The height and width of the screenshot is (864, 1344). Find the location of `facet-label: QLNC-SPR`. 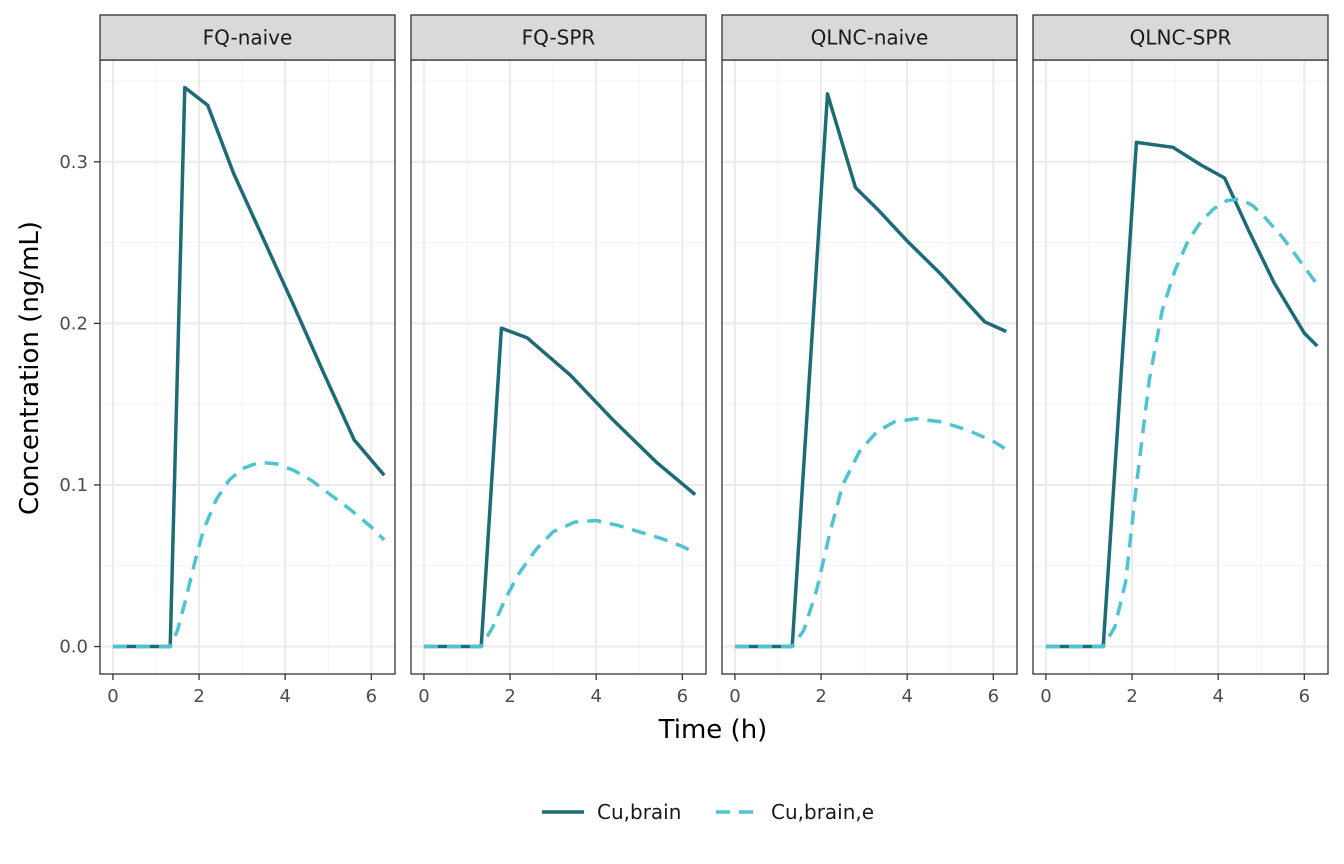

facet-label: QLNC-SPR is located at coordinates (1181, 38).